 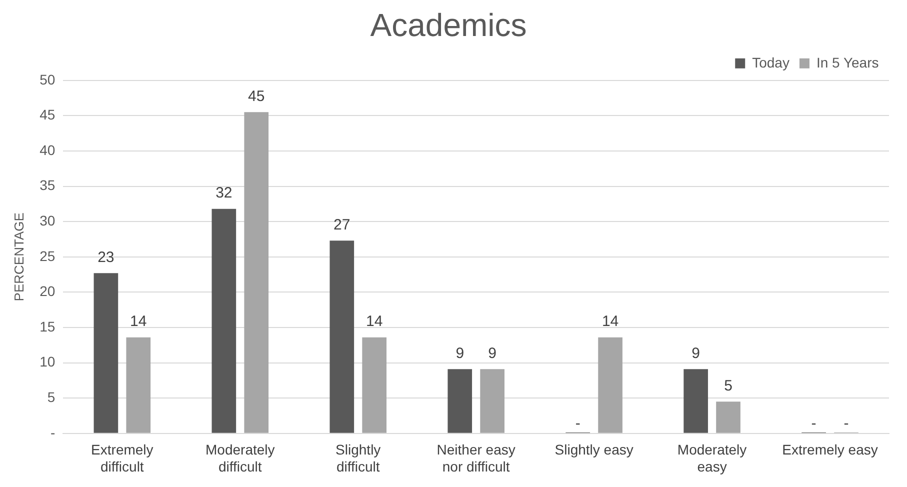 I want to click on y-tick-label: 5, so click(x=51, y=396).